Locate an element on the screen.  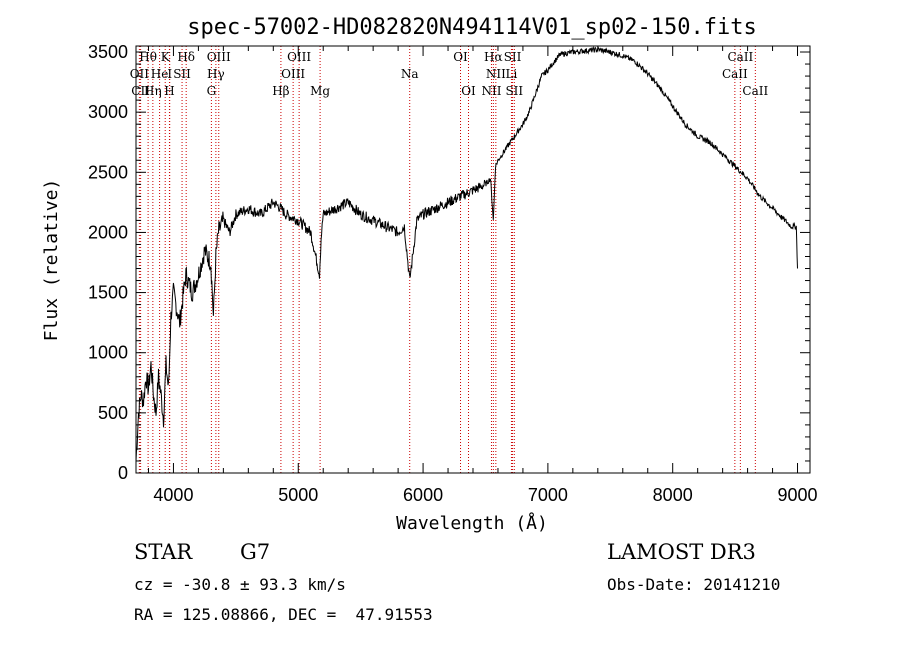
object-class: STAR is located at coordinates (163, 552).